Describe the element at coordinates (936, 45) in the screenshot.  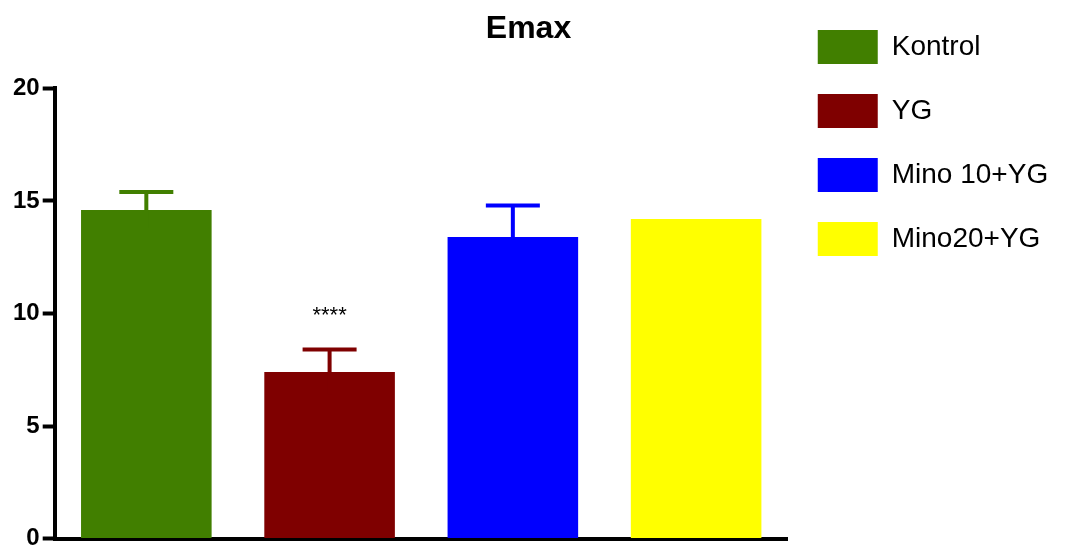
I see `legend-label: Kontrol` at that location.